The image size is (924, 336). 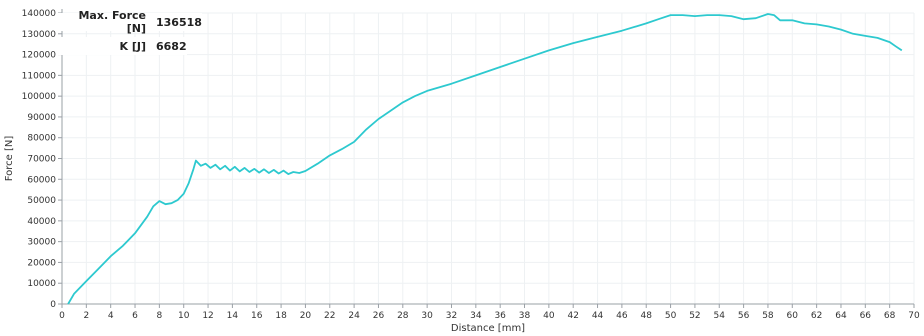 I want to click on x-tick-label: 4, so click(x=111, y=316).